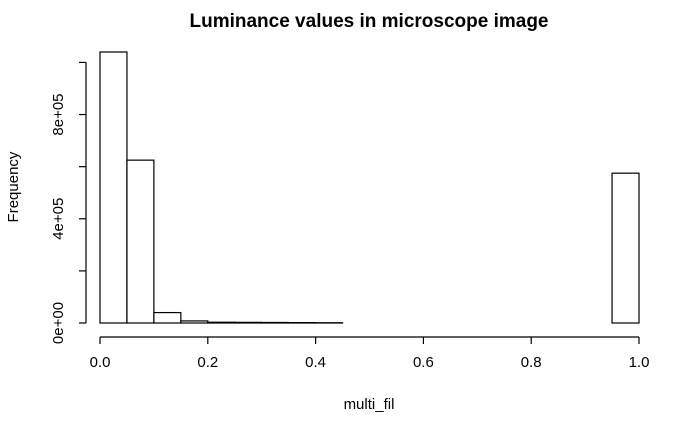 The width and height of the screenshot is (700, 432). Describe the element at coordinates (423, 362) in the screenshot. I see `x-tick-label-3: 0.6` at that location.